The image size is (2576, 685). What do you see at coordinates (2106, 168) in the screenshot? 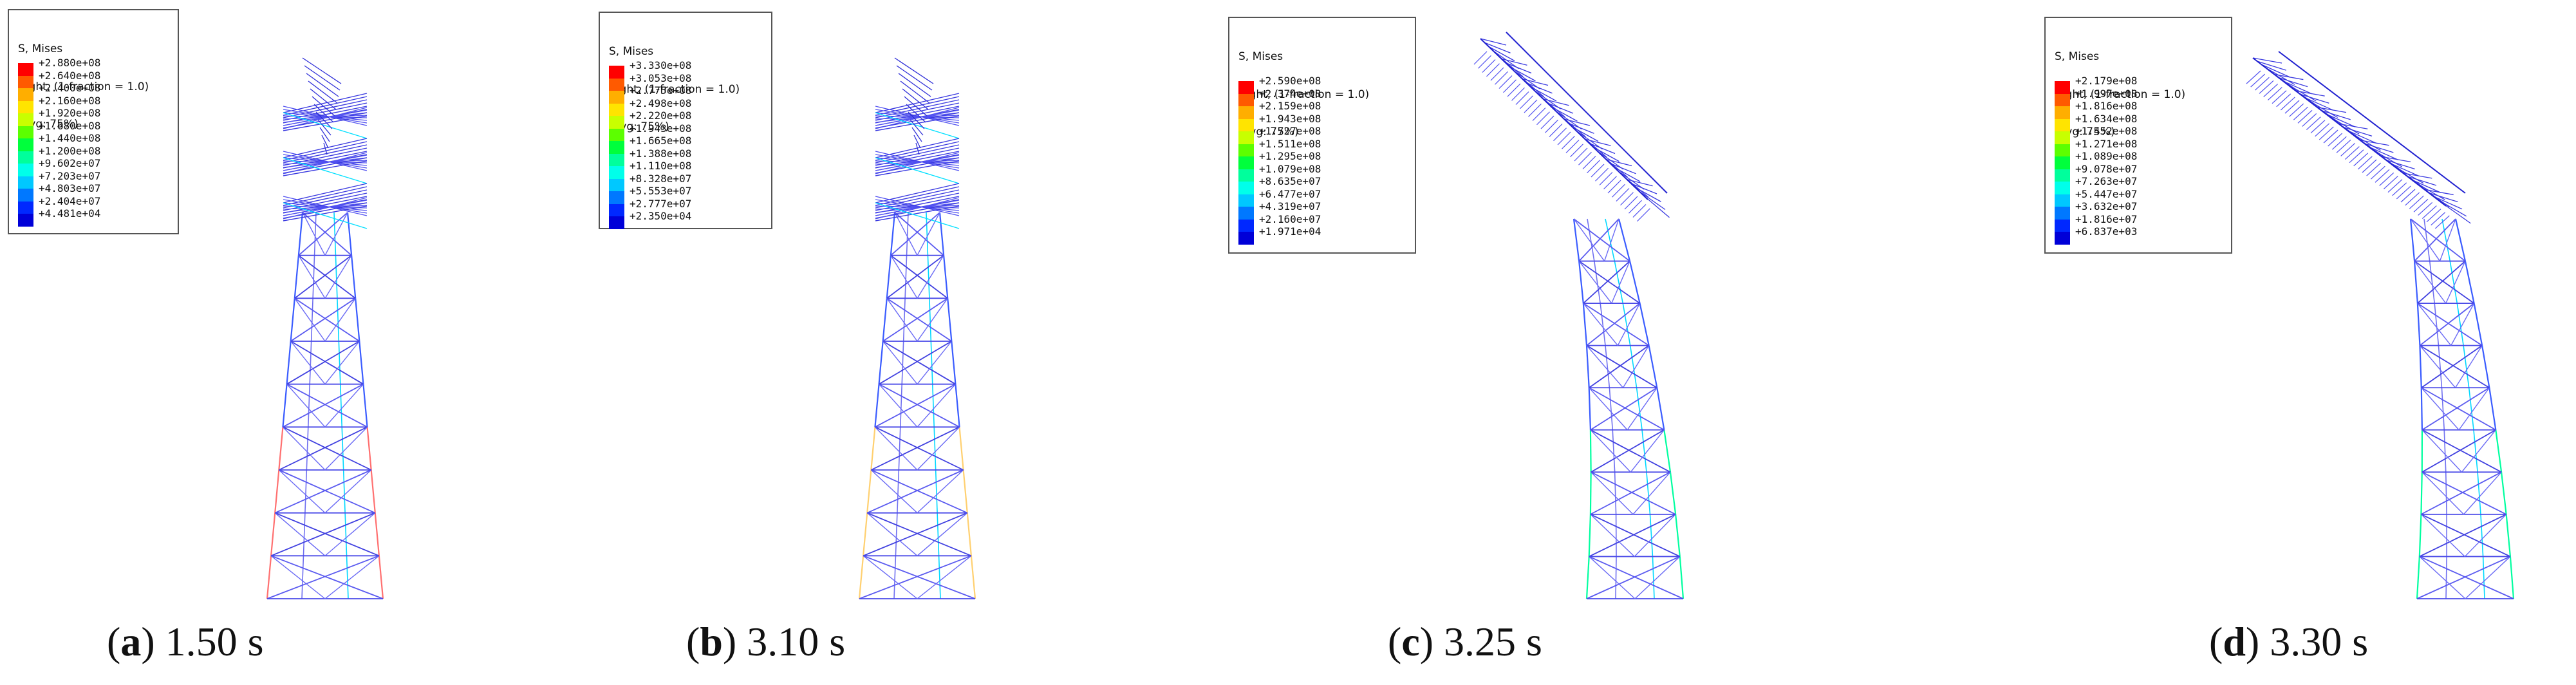
I see `legend-value: +9.078e+07` at bounding box center [2106, 168].